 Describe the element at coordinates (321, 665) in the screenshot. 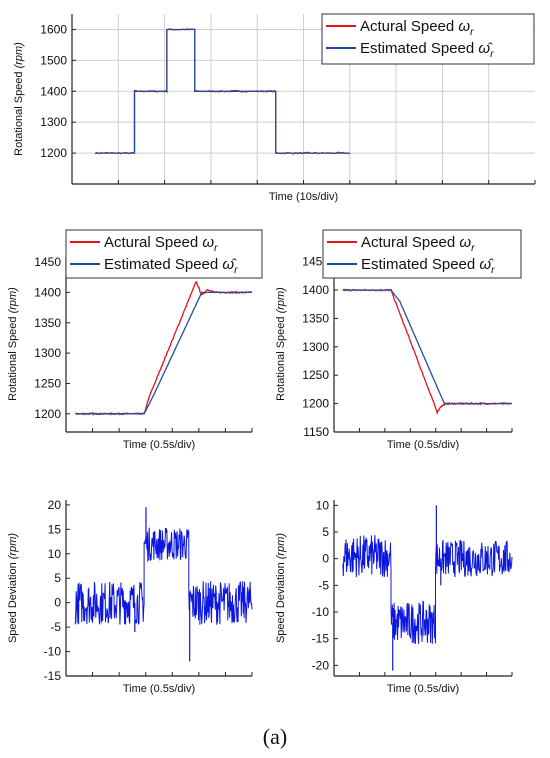

I see `y-tick-label: -20` at that location.